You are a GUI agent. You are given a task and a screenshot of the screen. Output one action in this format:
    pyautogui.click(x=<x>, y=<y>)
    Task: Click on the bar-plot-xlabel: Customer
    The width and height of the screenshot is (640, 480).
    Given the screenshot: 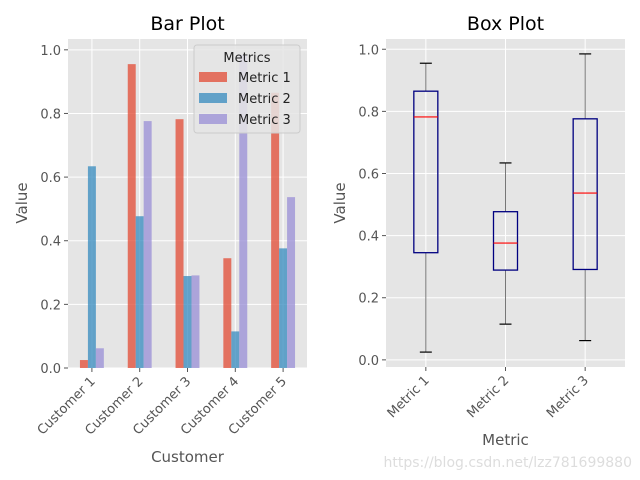 What is the action you would take?
    pyautogui.click(x=188, y=457)
    